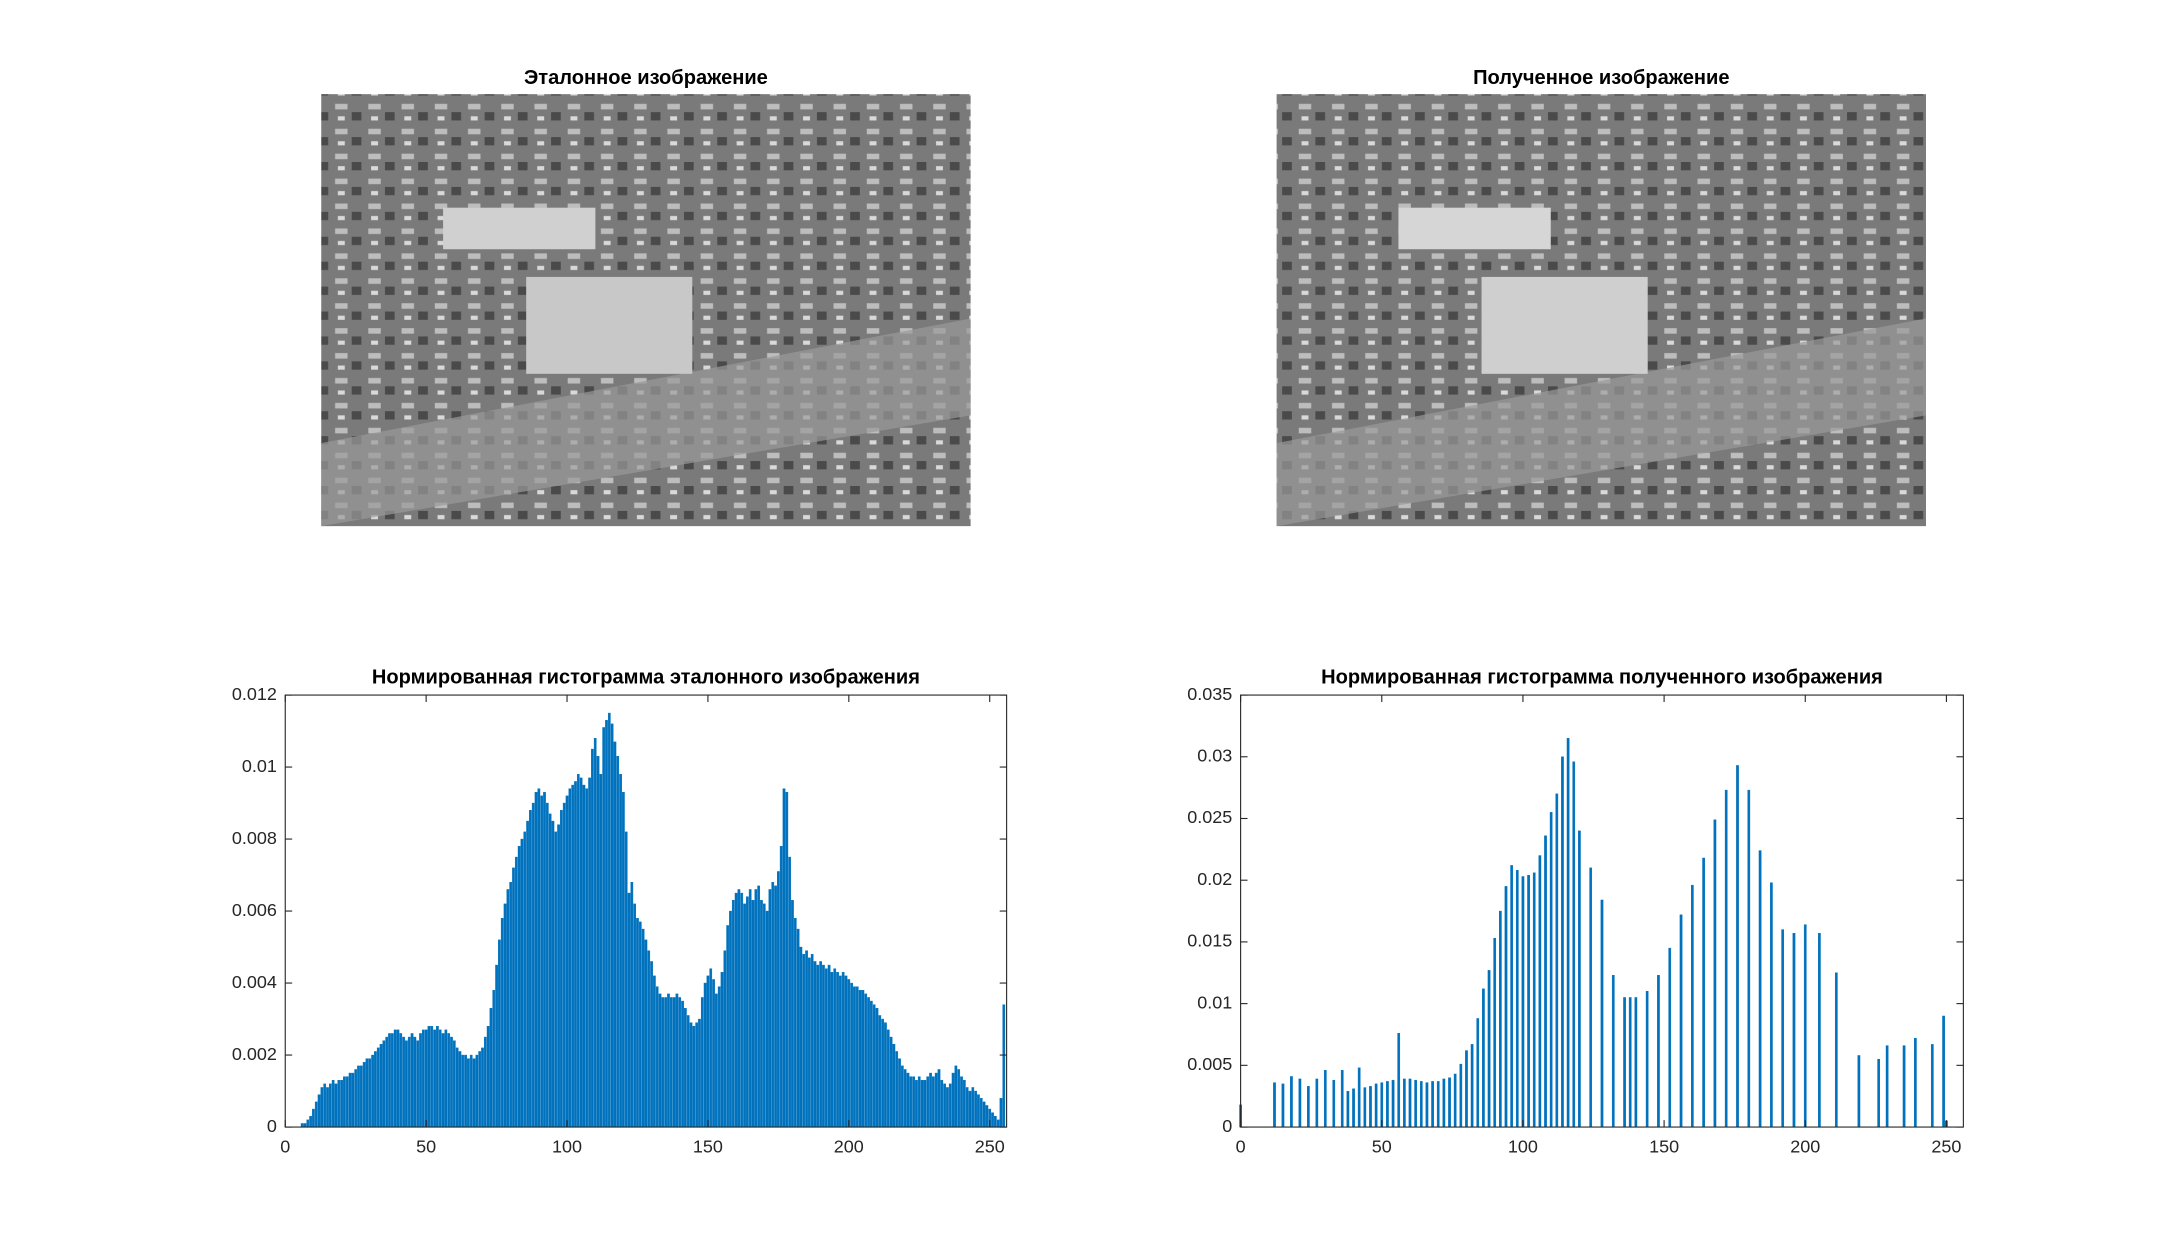 The width and height of the screenshot is (2160, 1259). Describe the element at coordinates (426, 1147) in the screenshot. I see `x-tick-label: 50` at that location.